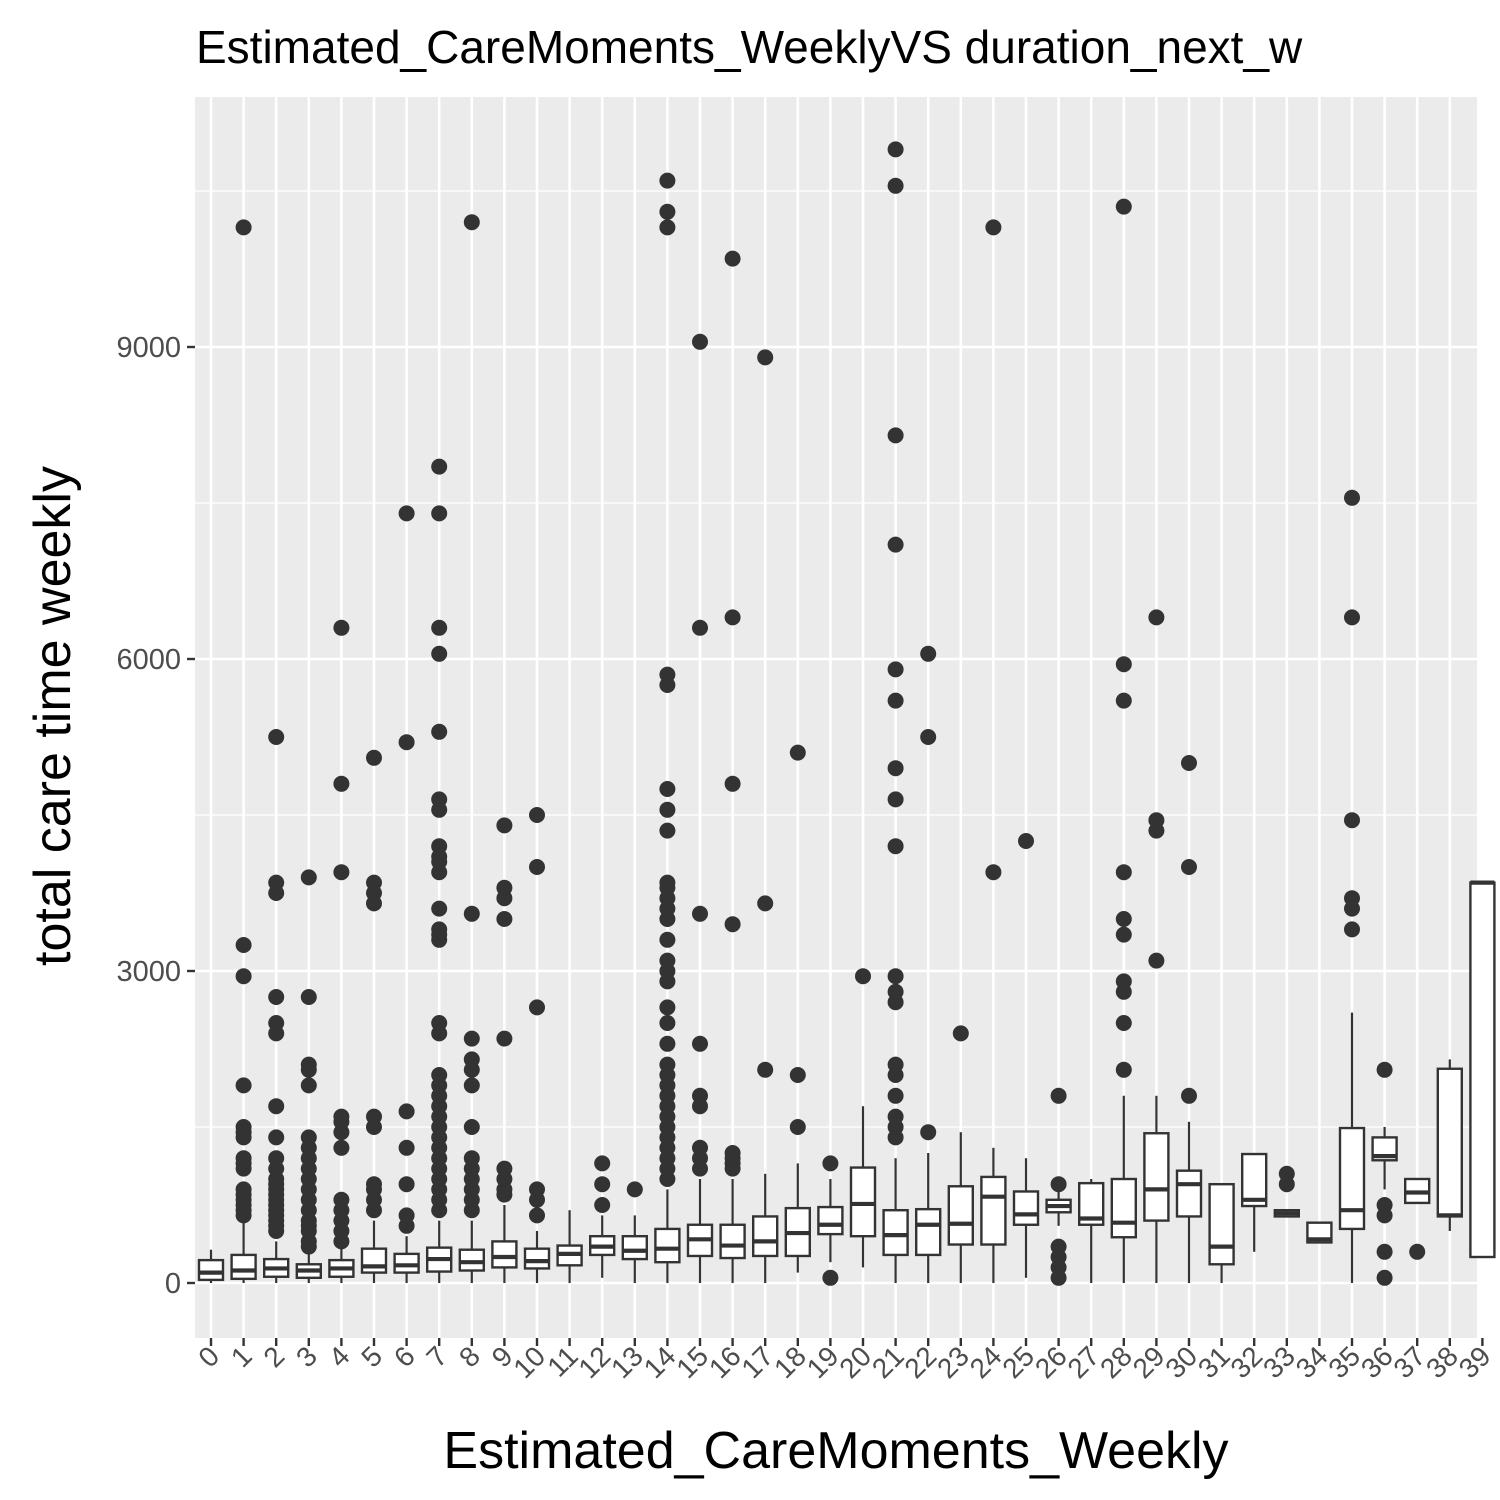 This screenshot has width=1500, height=1500. I want to click on x-tick-label: 2, so click(274, 1356).